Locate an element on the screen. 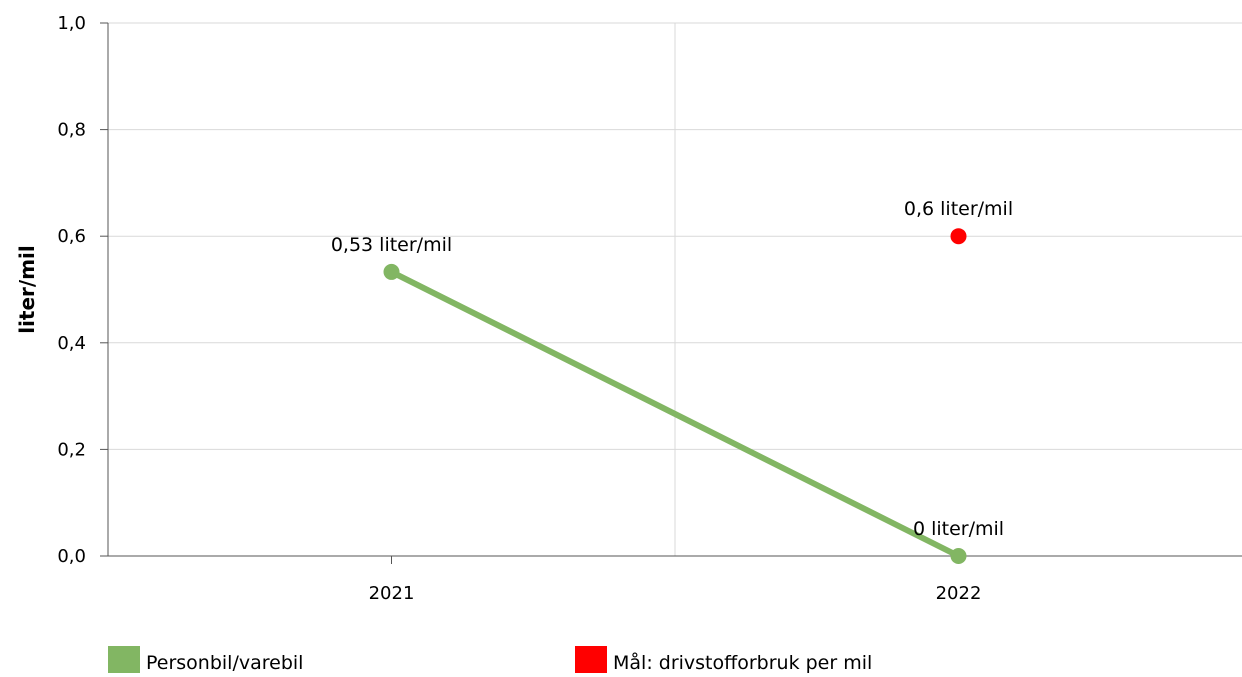 The width and height of the screenshot is (1242, 677). y-tick-label: 1,0 is located at coordinates (71, 23).